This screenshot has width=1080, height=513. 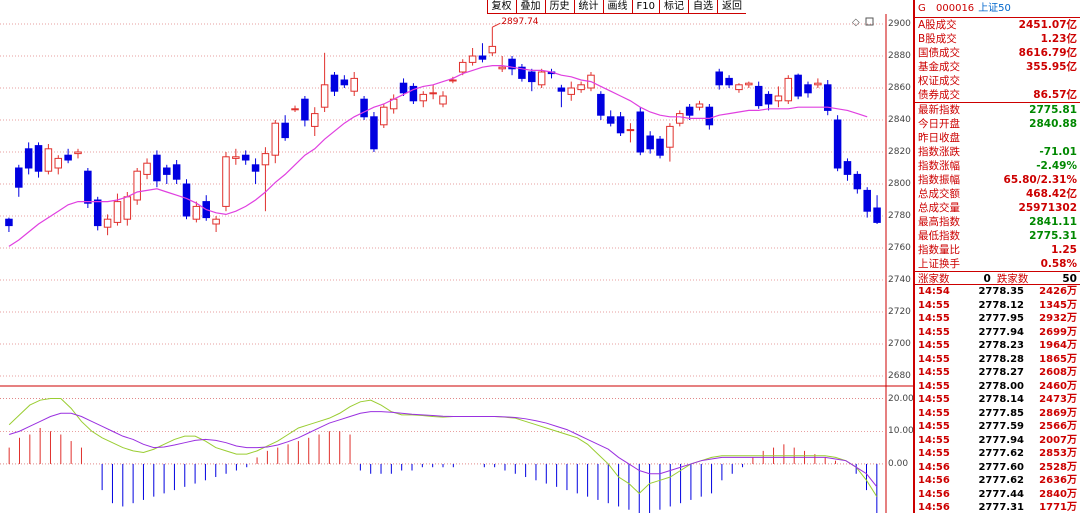 I want to click on macd-tick-label: 0.00, so click(x=898, y=463).